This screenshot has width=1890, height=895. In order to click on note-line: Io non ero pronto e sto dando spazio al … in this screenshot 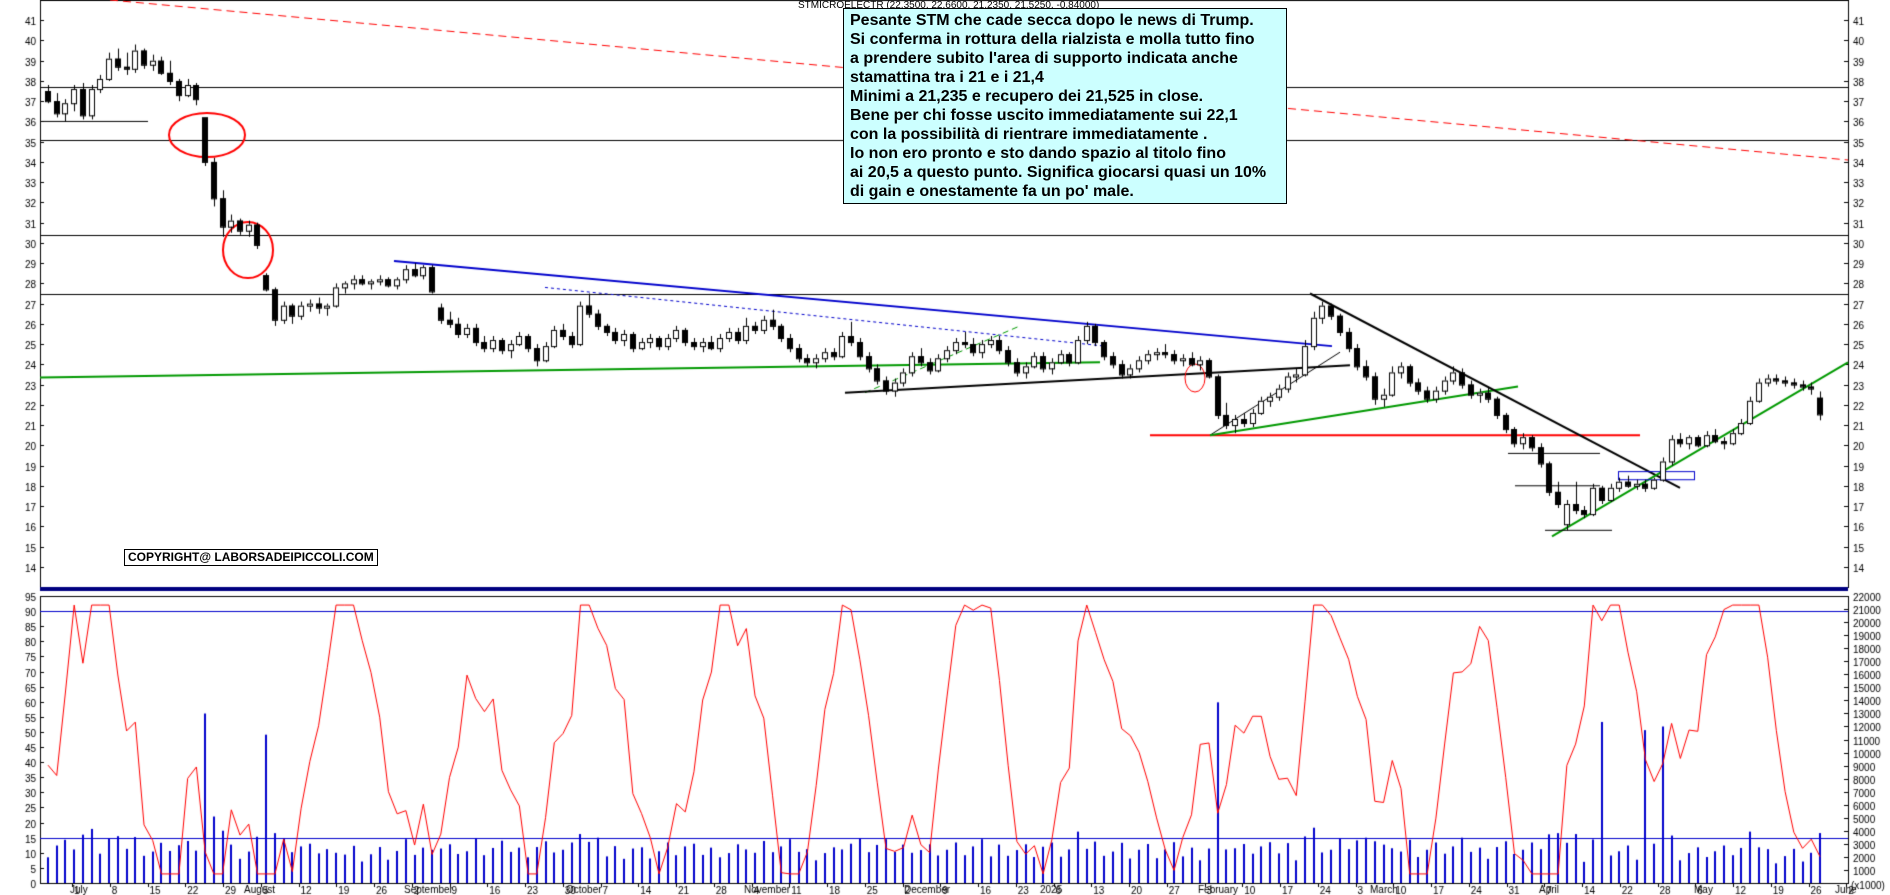, I will do `click(1038, 153)`.